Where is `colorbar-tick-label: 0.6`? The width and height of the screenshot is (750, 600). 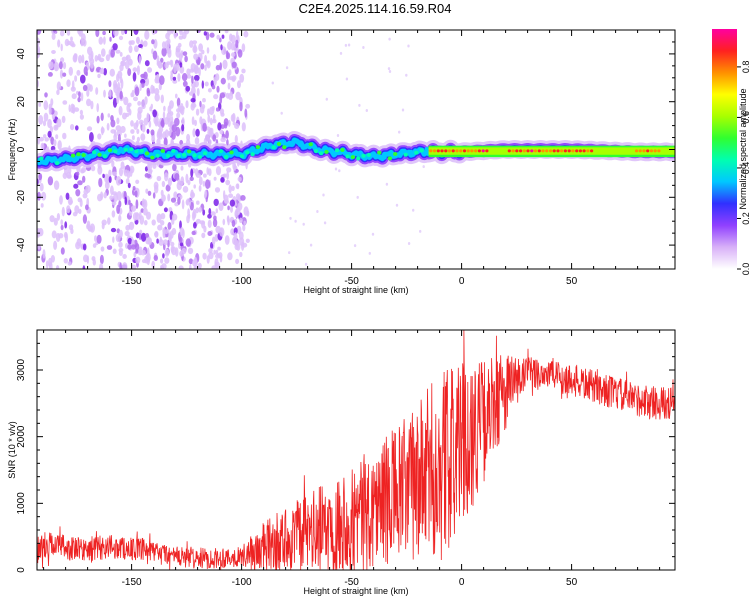 colorbar-tick-label: 0.6 is located at coordinates (745, 117).